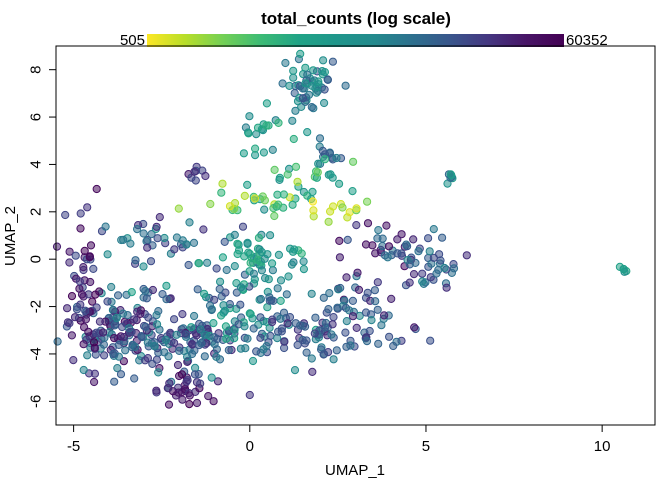 The width and height of the screenshot is (672, 480). What do you see at coordinates (36, 164) in the screenshot?
I see `y-tick-label: 4` at bounding box center [36, 164].